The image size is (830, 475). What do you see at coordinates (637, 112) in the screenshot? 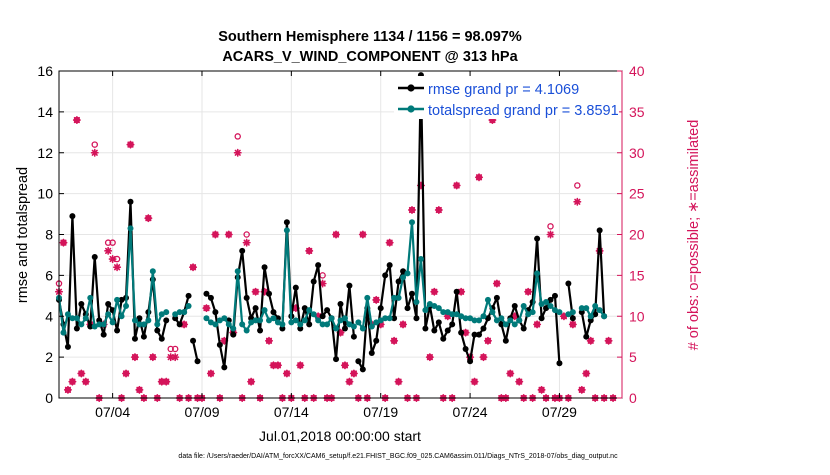
I see `y2-tick-label: 35` at bounding box center [637, 112].